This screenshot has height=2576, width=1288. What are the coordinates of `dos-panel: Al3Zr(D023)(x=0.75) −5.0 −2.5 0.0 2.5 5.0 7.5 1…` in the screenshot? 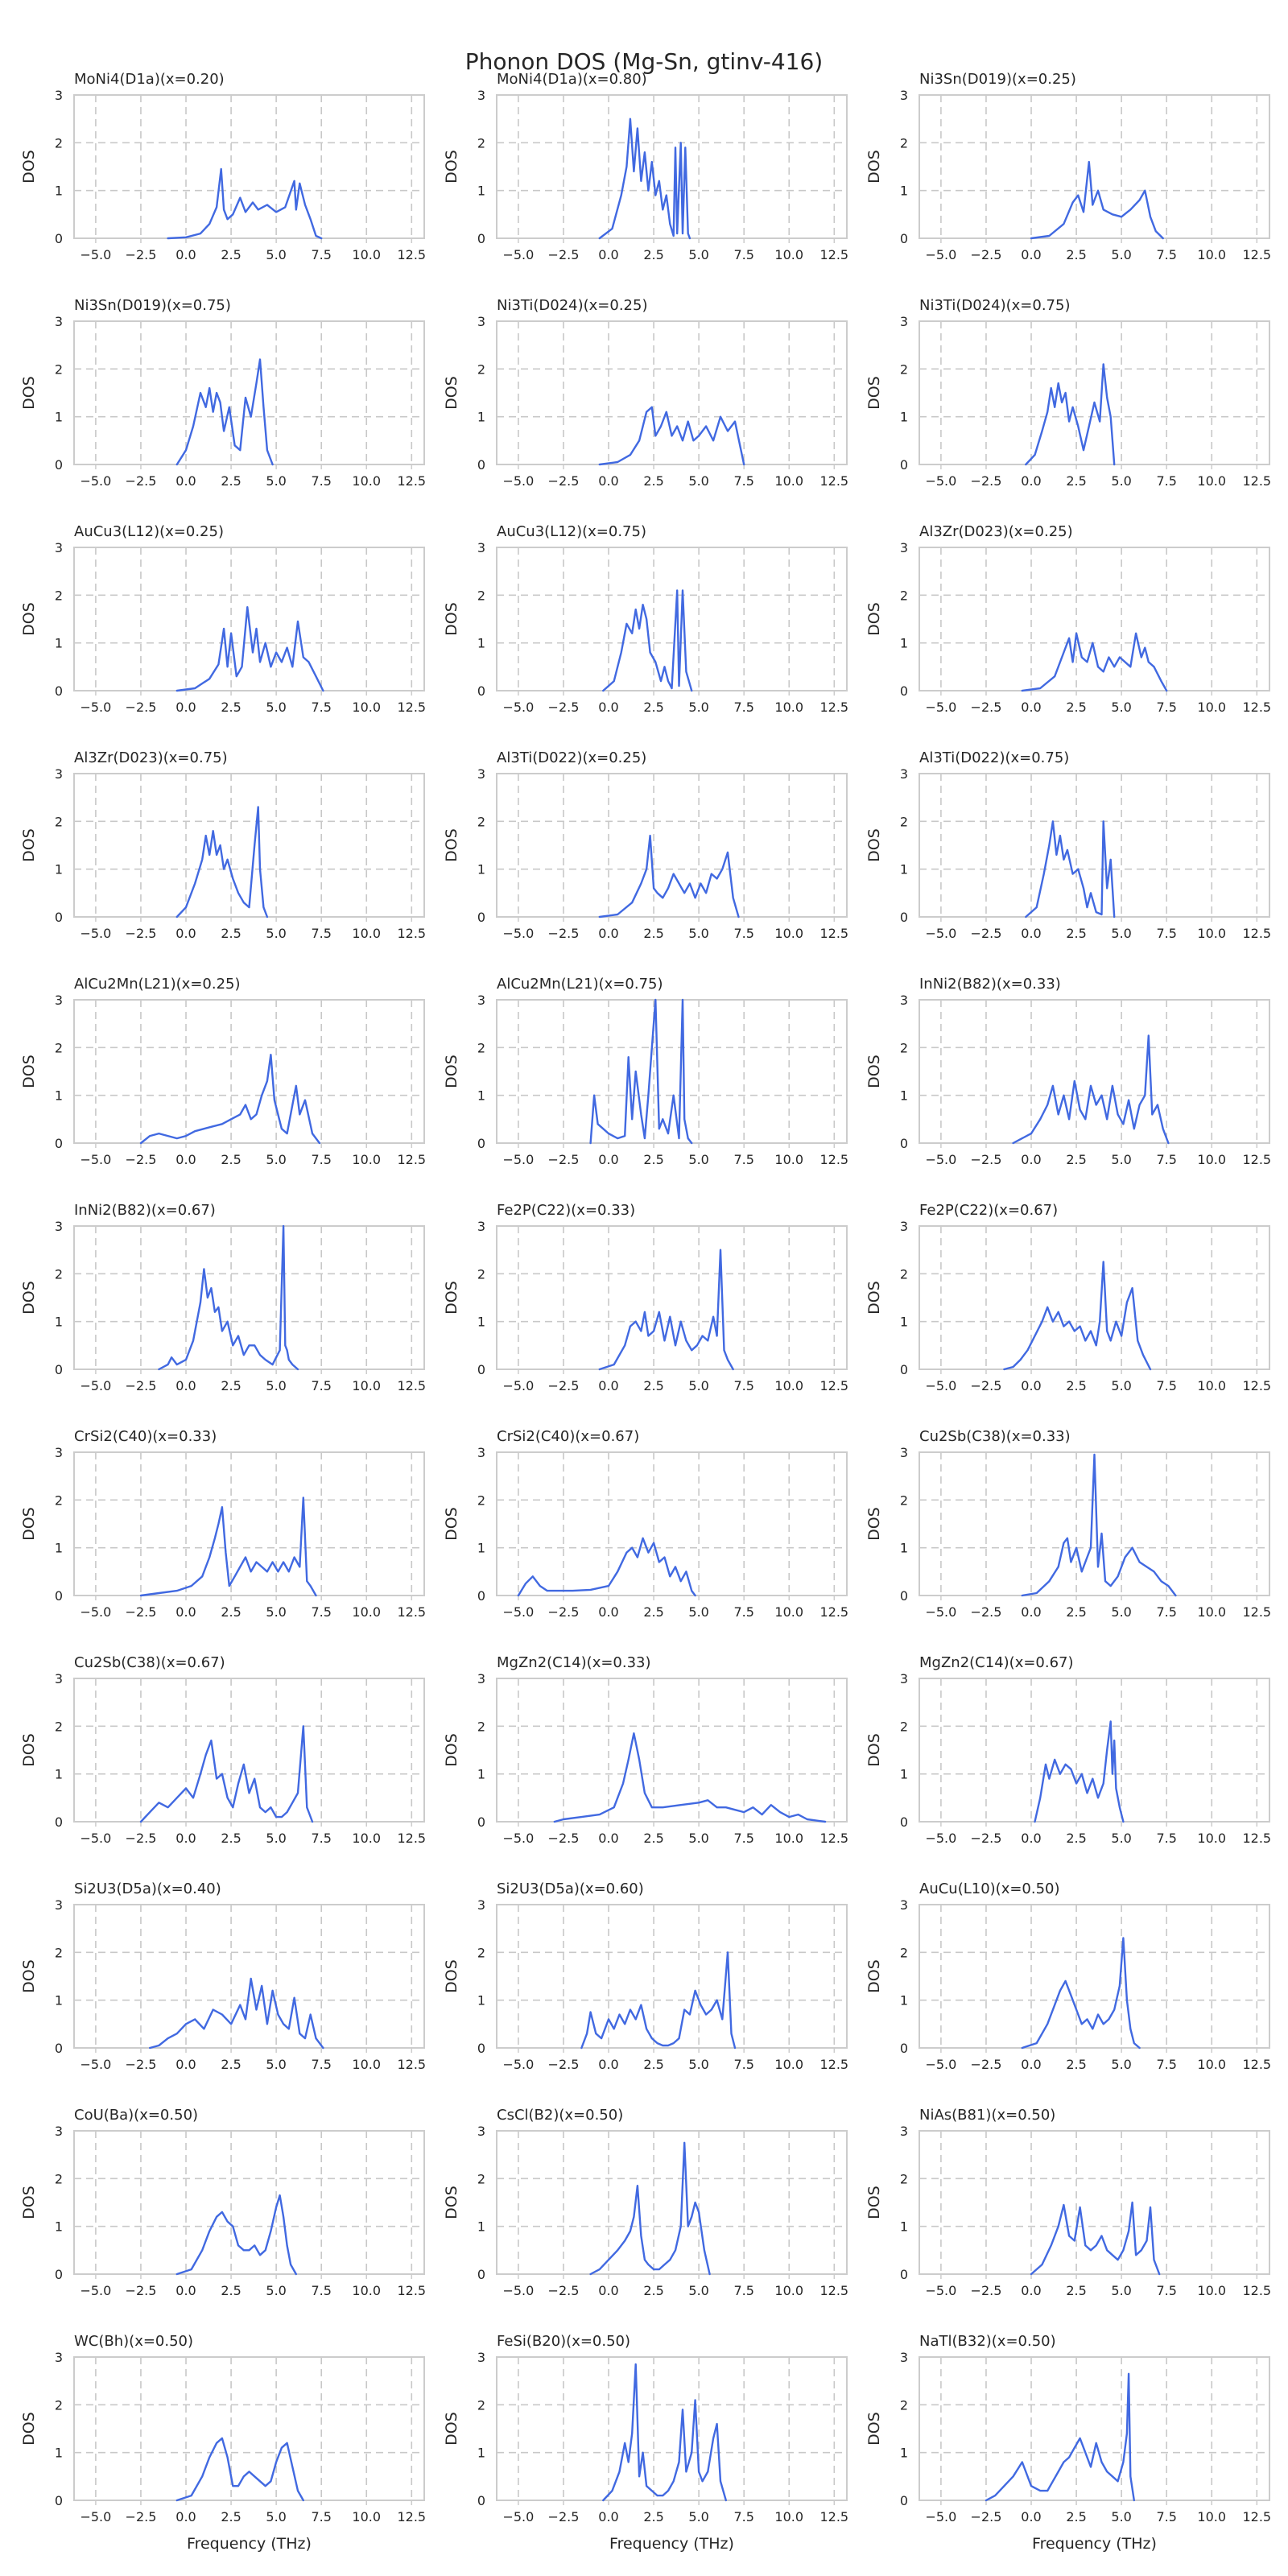 It's located at (223, 845).